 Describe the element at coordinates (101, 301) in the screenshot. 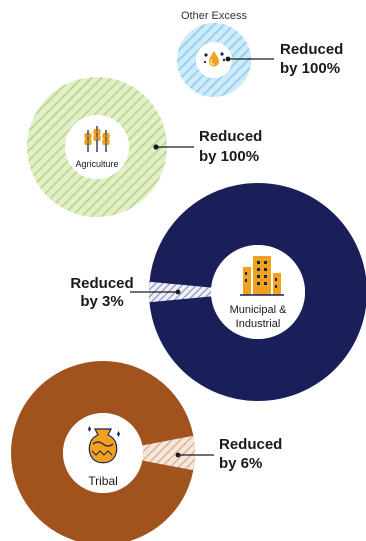

I see `municipal-label-line2: by 3%` at that location.